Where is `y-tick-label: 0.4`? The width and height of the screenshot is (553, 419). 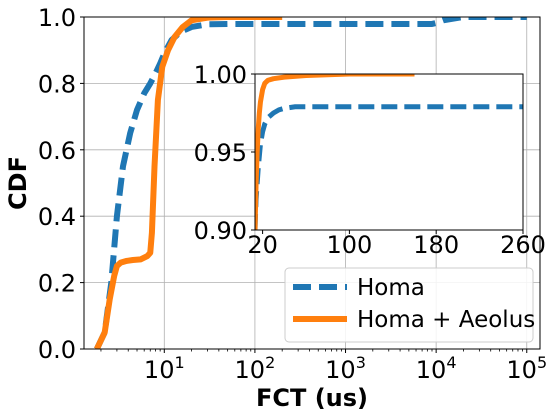 y-tick-label: 0.4 is located at coordinates (57, 217).